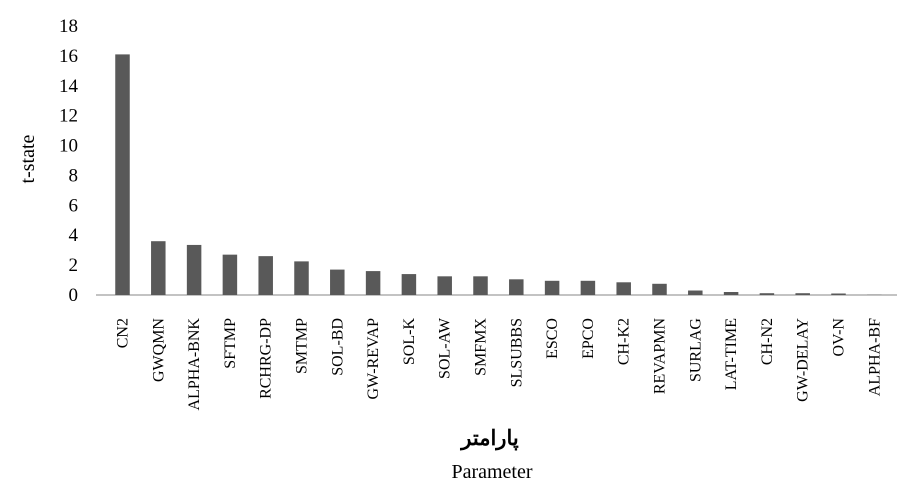  What do you see at coordinates (74, 205) in the screenshot?
I see `y-tick-label: 6` at bounding box center [74, 205].